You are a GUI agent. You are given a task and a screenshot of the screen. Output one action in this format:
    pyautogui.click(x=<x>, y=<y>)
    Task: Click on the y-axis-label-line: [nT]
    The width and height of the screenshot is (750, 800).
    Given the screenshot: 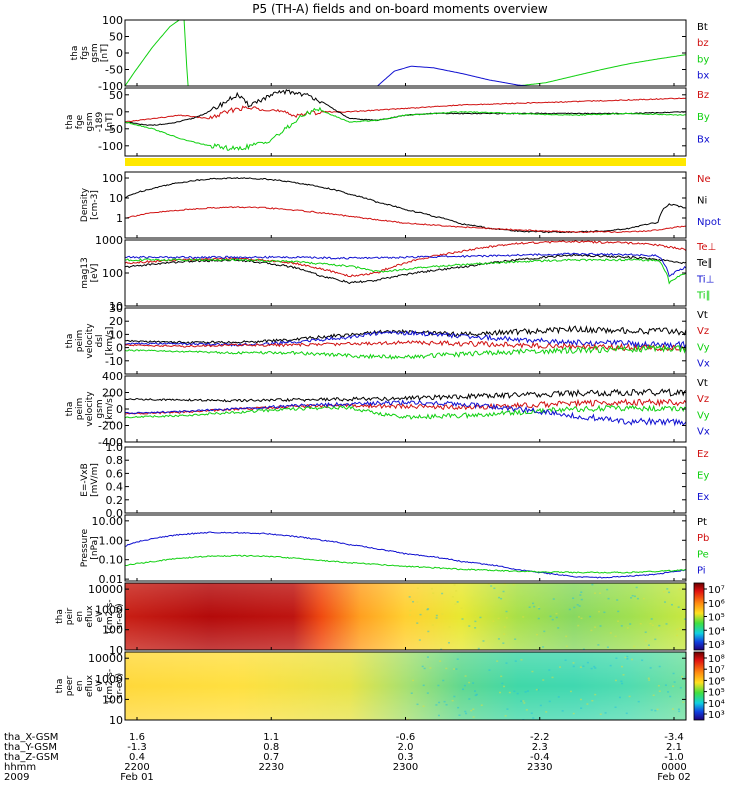 What is the action you would take?
    pyautogui.click(x=110, y=122)
    